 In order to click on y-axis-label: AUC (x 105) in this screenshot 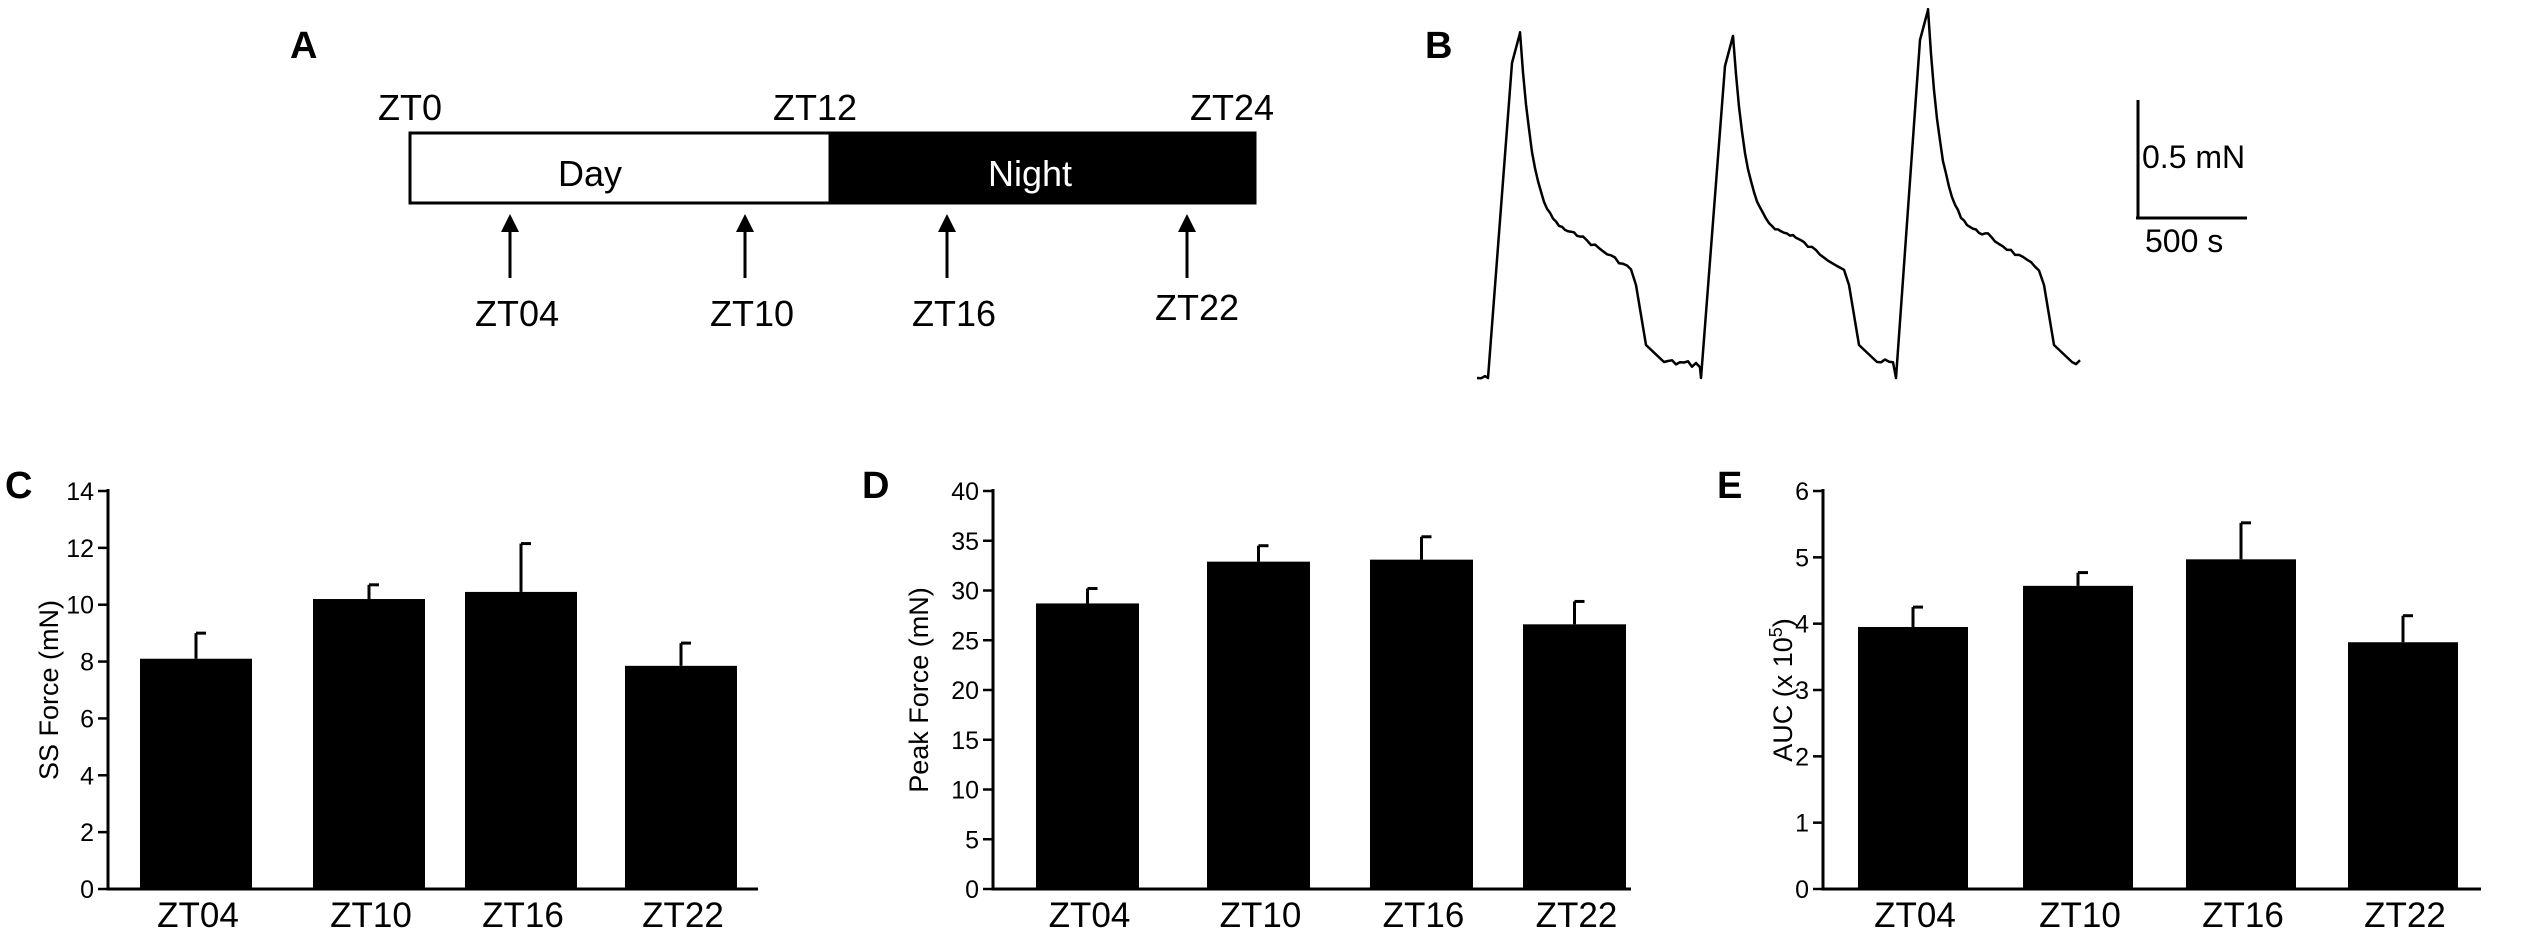, I will do `click(1782, 690)`.